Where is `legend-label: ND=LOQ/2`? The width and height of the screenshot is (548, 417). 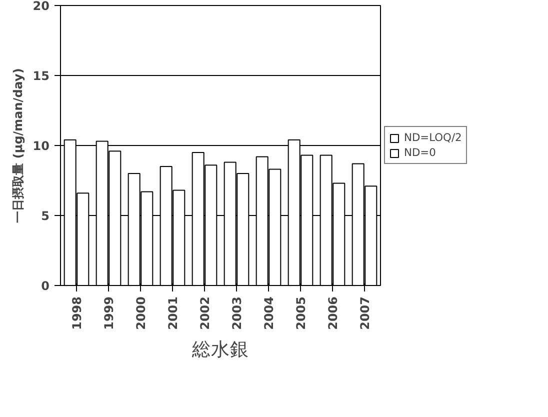 legend-label: ND=LOQ/2 is located at coordinates (433, 137).